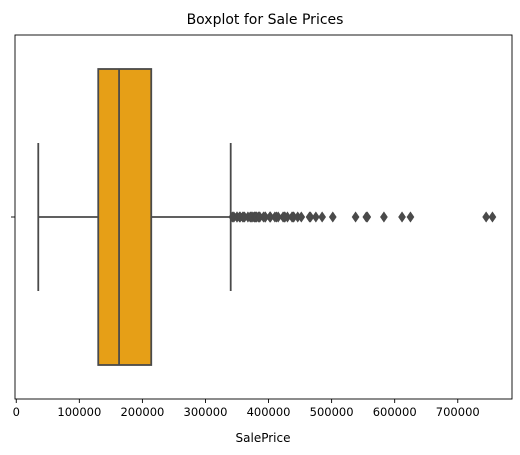  What do you see at coordinates (458, 412) in the screenshot?
I see `x-tick-label: 700000` at bounding box center [458, 412].